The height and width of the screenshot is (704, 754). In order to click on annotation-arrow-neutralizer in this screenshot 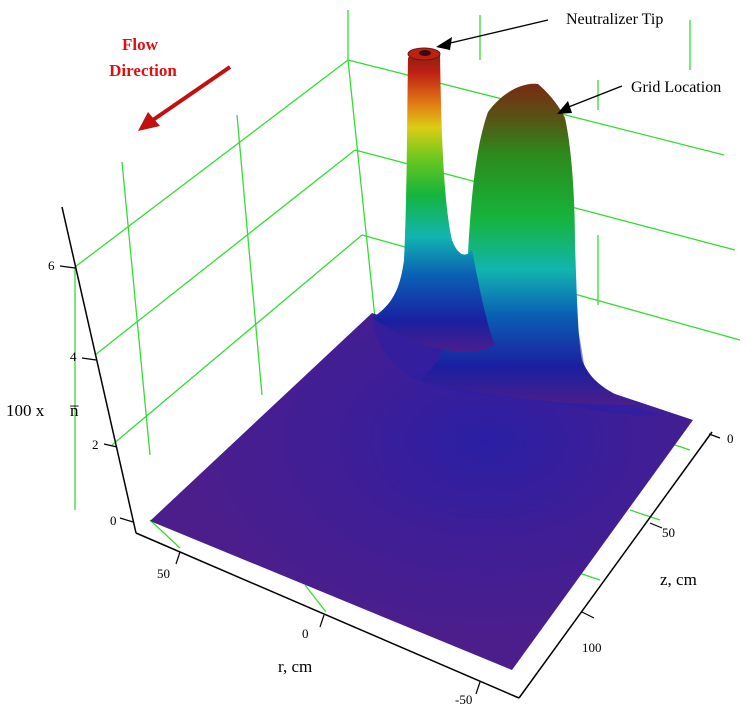, I will do `click(497, 32)`.